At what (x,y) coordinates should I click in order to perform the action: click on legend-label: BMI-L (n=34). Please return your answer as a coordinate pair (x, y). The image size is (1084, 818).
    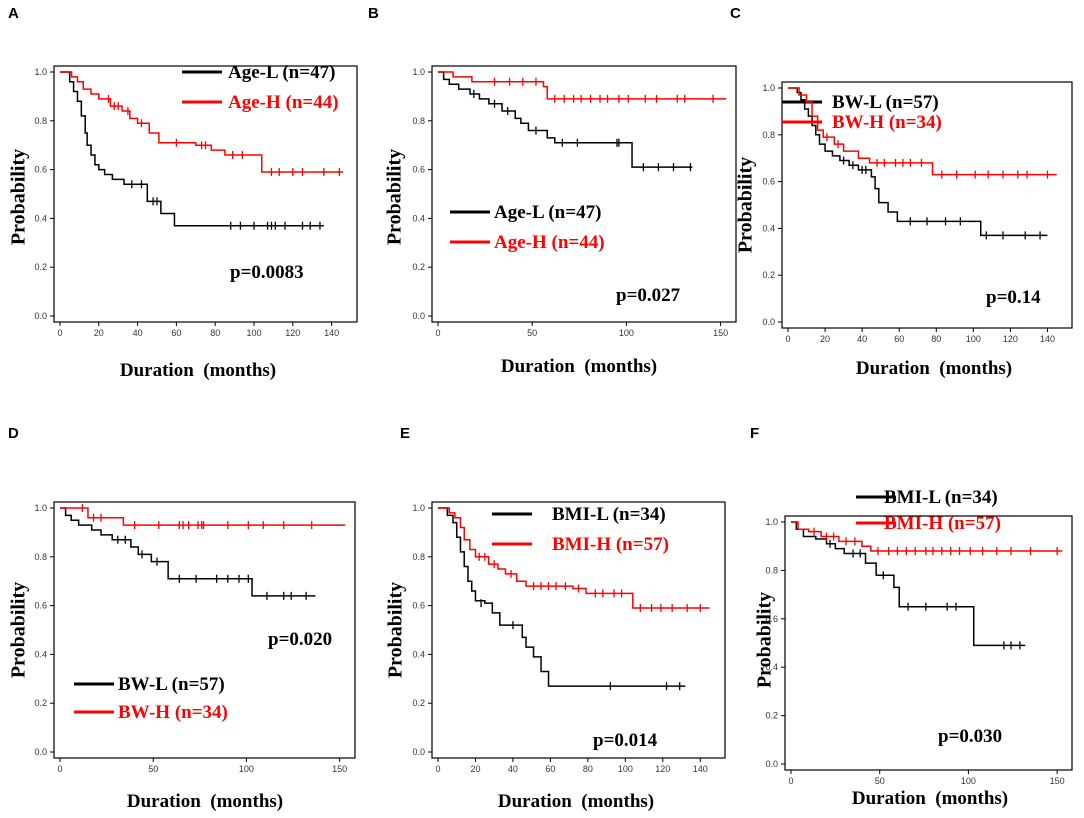
    Looking at the image, I should click on (609, 514).